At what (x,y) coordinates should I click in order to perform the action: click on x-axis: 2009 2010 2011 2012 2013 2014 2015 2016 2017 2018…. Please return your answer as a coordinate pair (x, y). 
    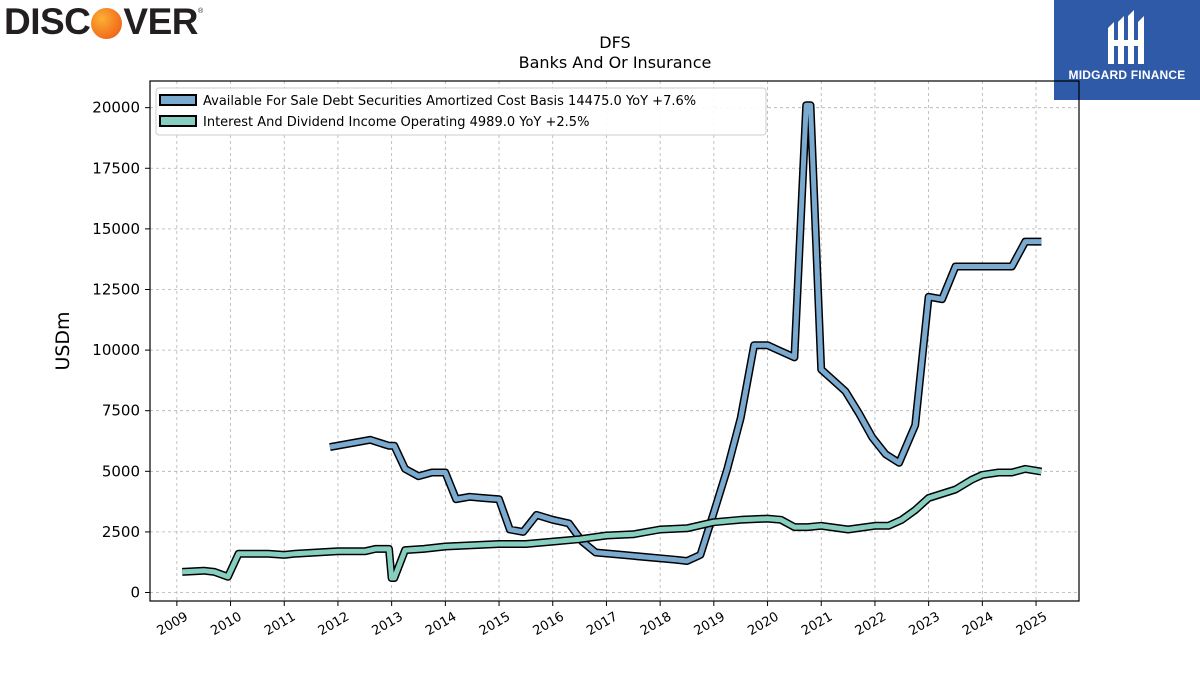
    Looking at the image, I should click on (602, 620).